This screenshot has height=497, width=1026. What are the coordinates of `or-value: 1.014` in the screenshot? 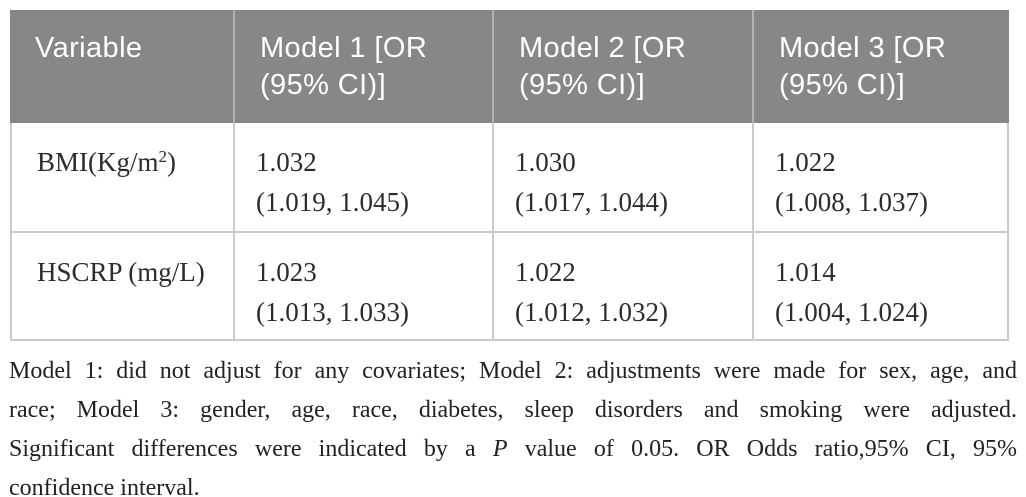 It's located at (805, 272).